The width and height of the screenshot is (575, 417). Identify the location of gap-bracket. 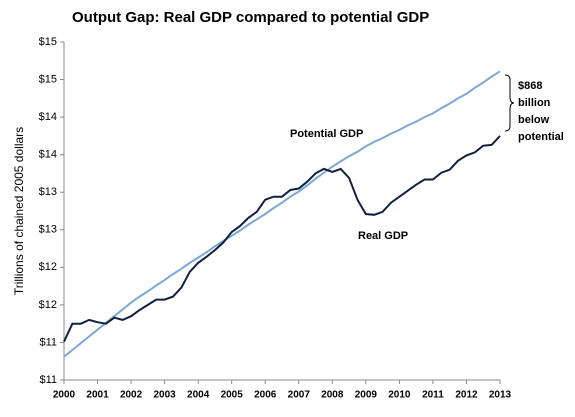
(509, 103).